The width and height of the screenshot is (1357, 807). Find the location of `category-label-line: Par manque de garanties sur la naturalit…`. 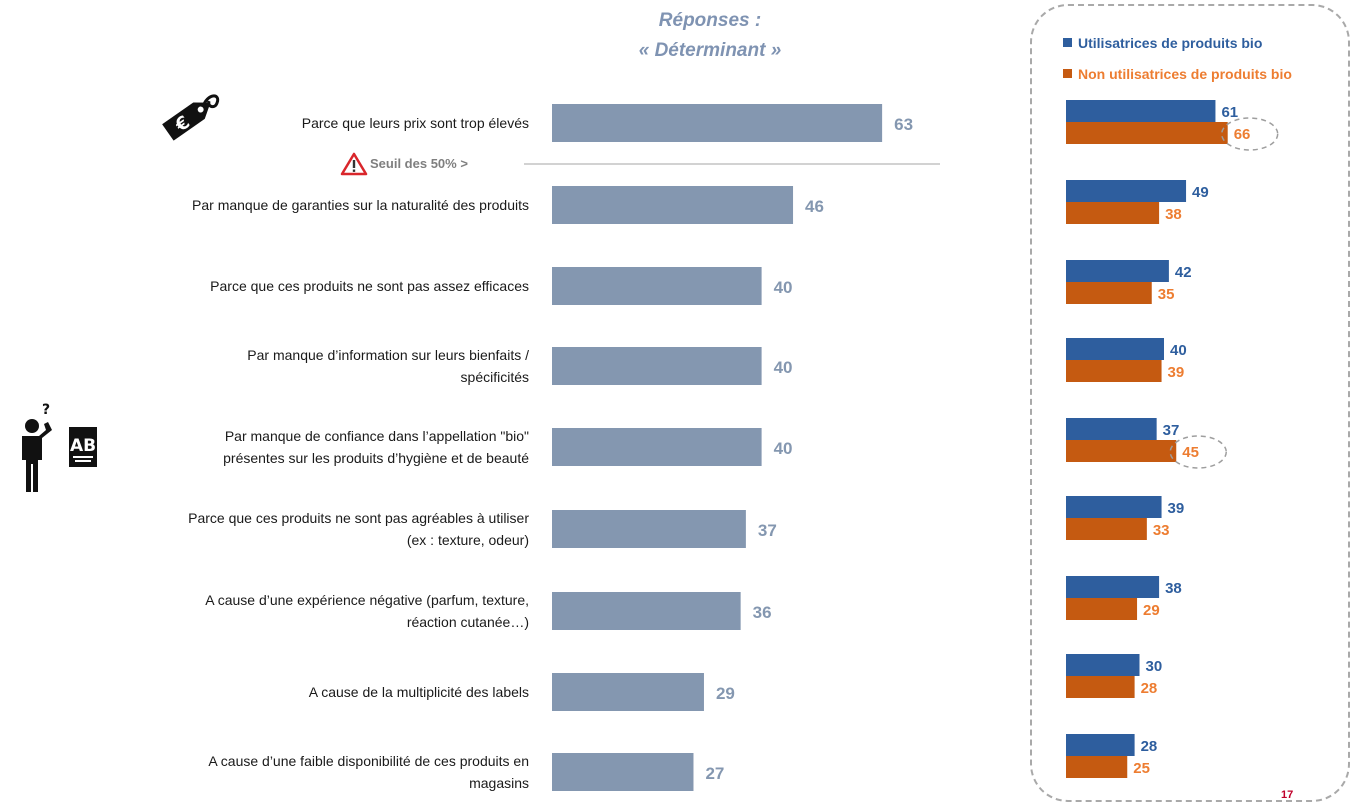

category-label-line: Par manque de garanties sur la naturalit… is located at coordinates (360, 205).